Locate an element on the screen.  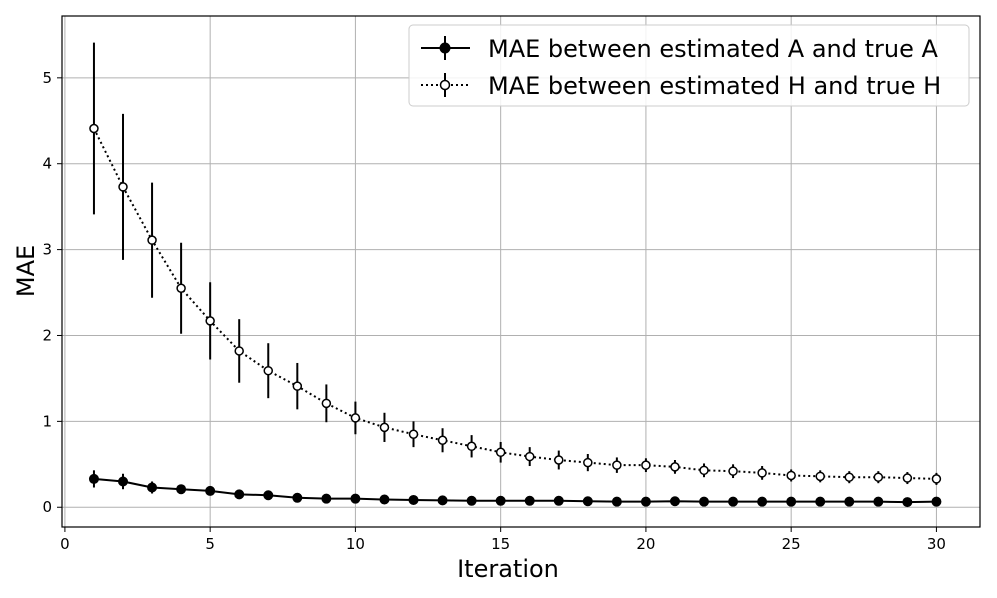
legend-entry-h: MAE between estimated H and true H is located at coordinates (681, 86).